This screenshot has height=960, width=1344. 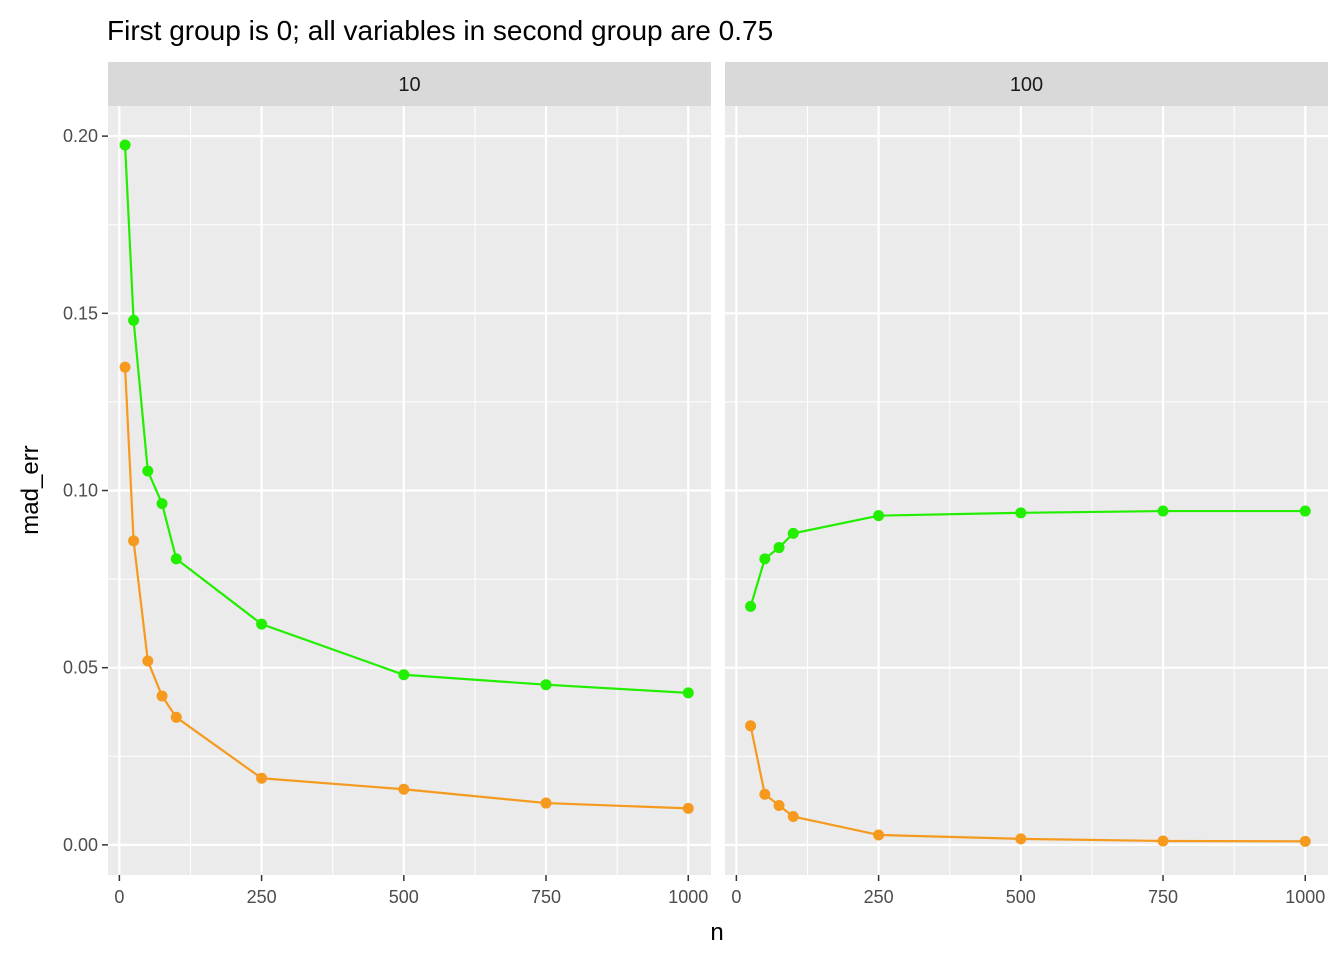 What do you see at coordinates (716, 932) in the screenshot?
I see `x-axis-title: n` at bounding box center [716, 932].